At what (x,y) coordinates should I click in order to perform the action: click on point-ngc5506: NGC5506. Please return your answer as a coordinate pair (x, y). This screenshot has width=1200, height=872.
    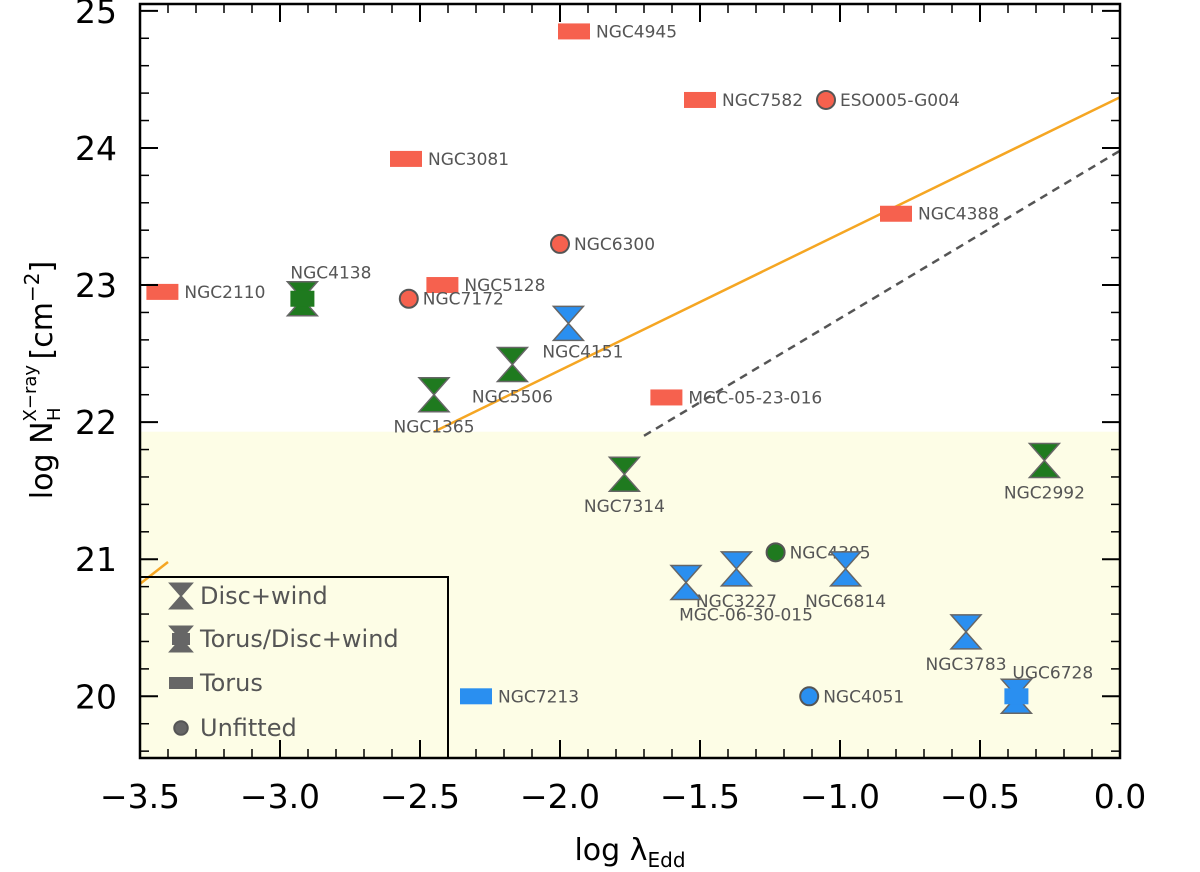
    Looking at the image, I should click on (512, 377).